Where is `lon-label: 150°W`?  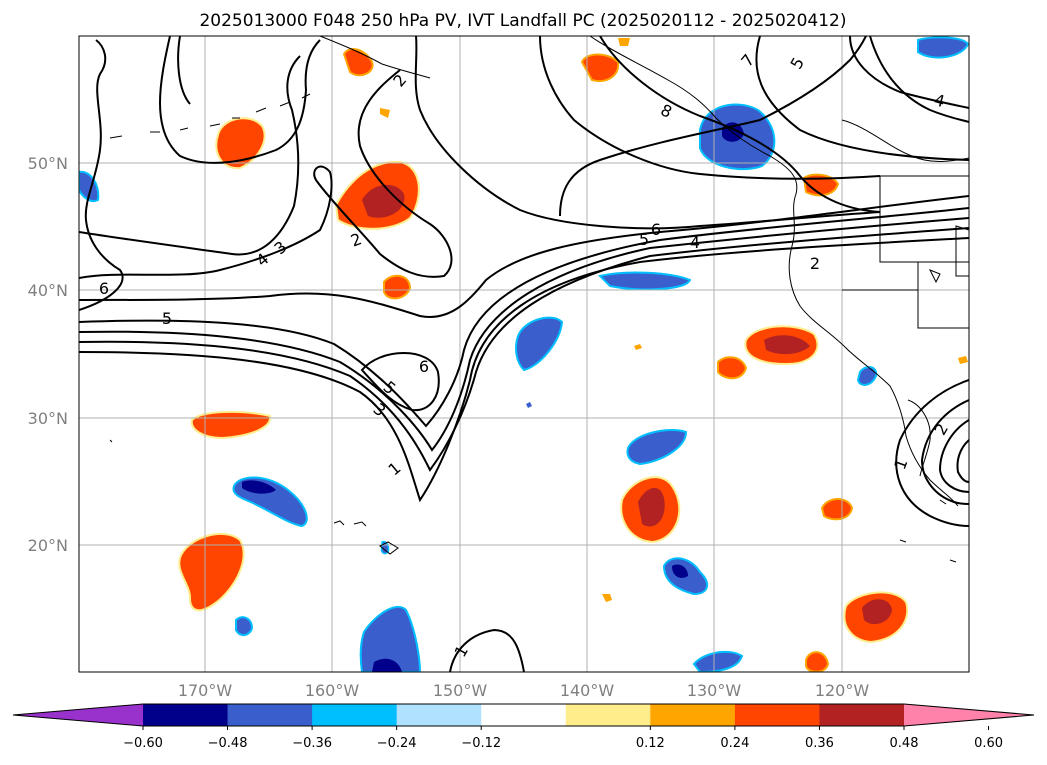
lon-label: 150°W is located at coordinates (460, 690).